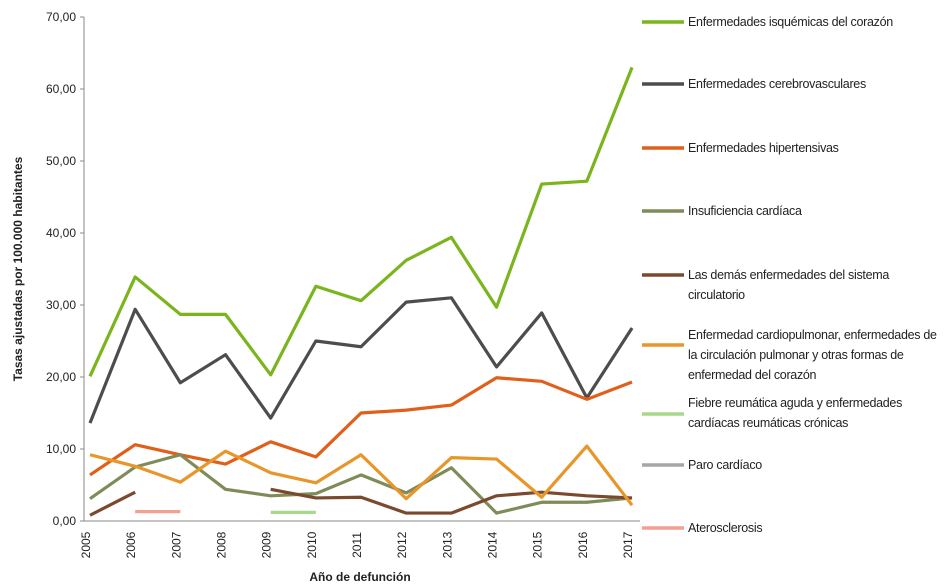  What do you see at coordinates (86, 544) in the screenshot?
I see `x-tick-label: 2005` at bounding box center [86, 544].